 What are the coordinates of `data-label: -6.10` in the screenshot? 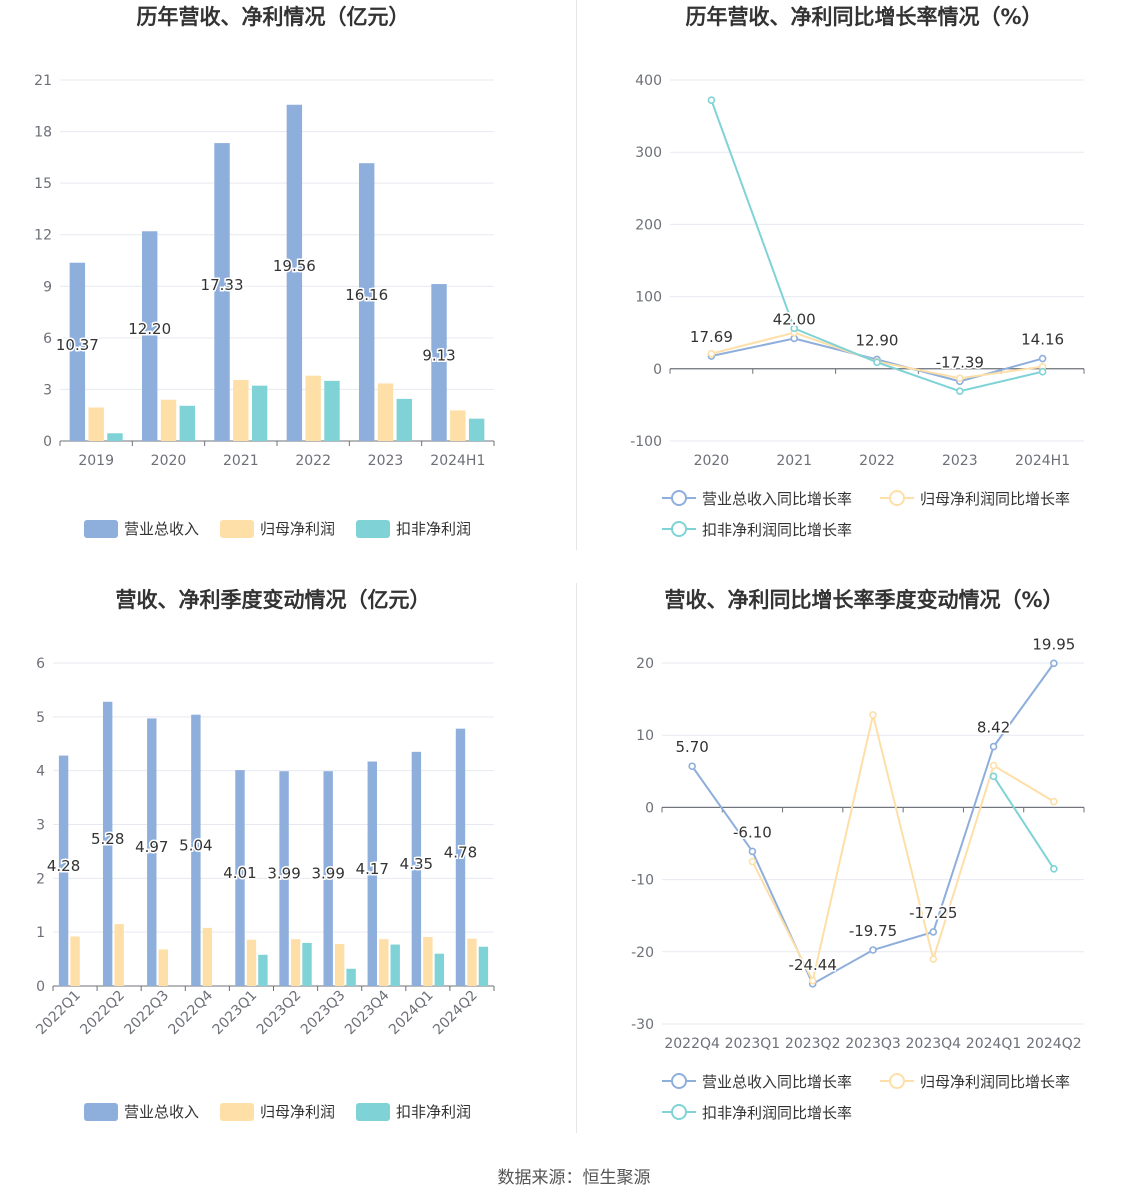 It's located at (752, 832).